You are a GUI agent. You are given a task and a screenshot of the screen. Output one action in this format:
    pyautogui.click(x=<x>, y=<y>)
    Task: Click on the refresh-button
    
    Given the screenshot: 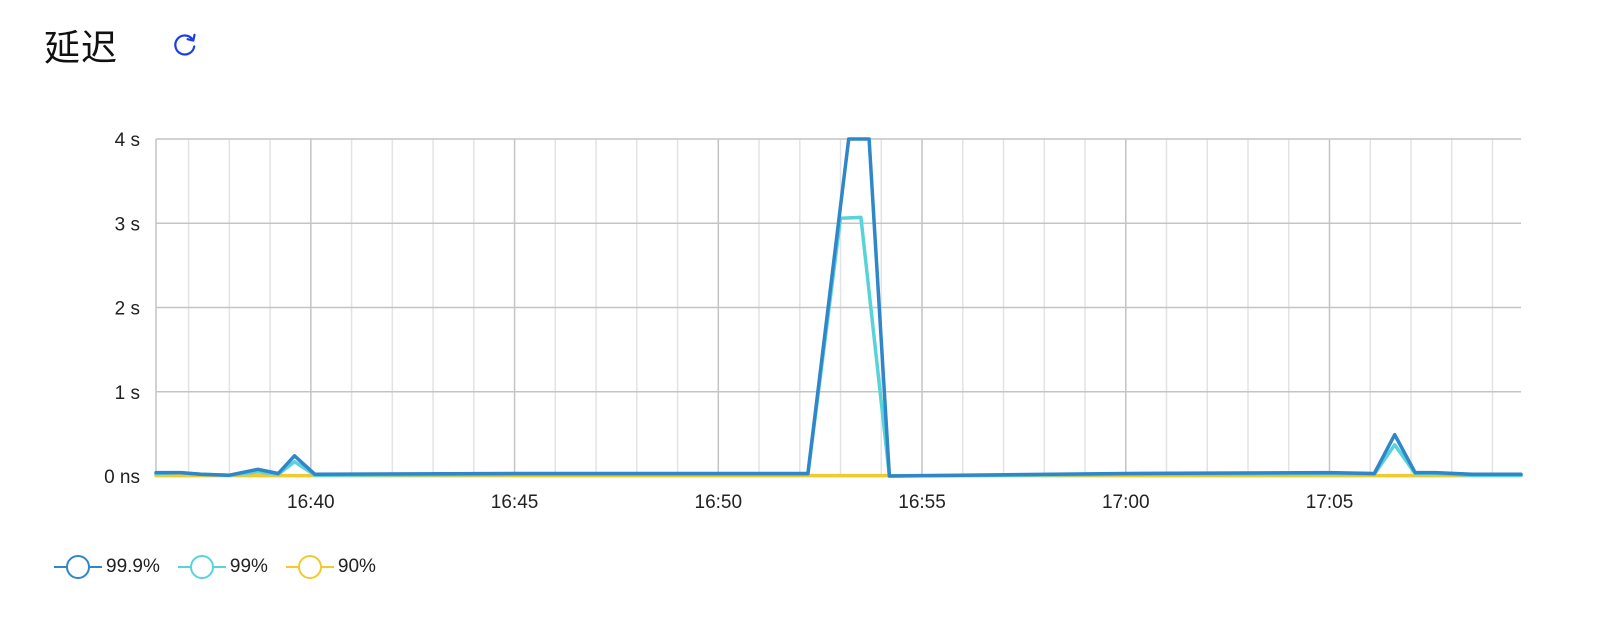 What is the action you would take?
    pyautogui.click(x=185, y=45)
    